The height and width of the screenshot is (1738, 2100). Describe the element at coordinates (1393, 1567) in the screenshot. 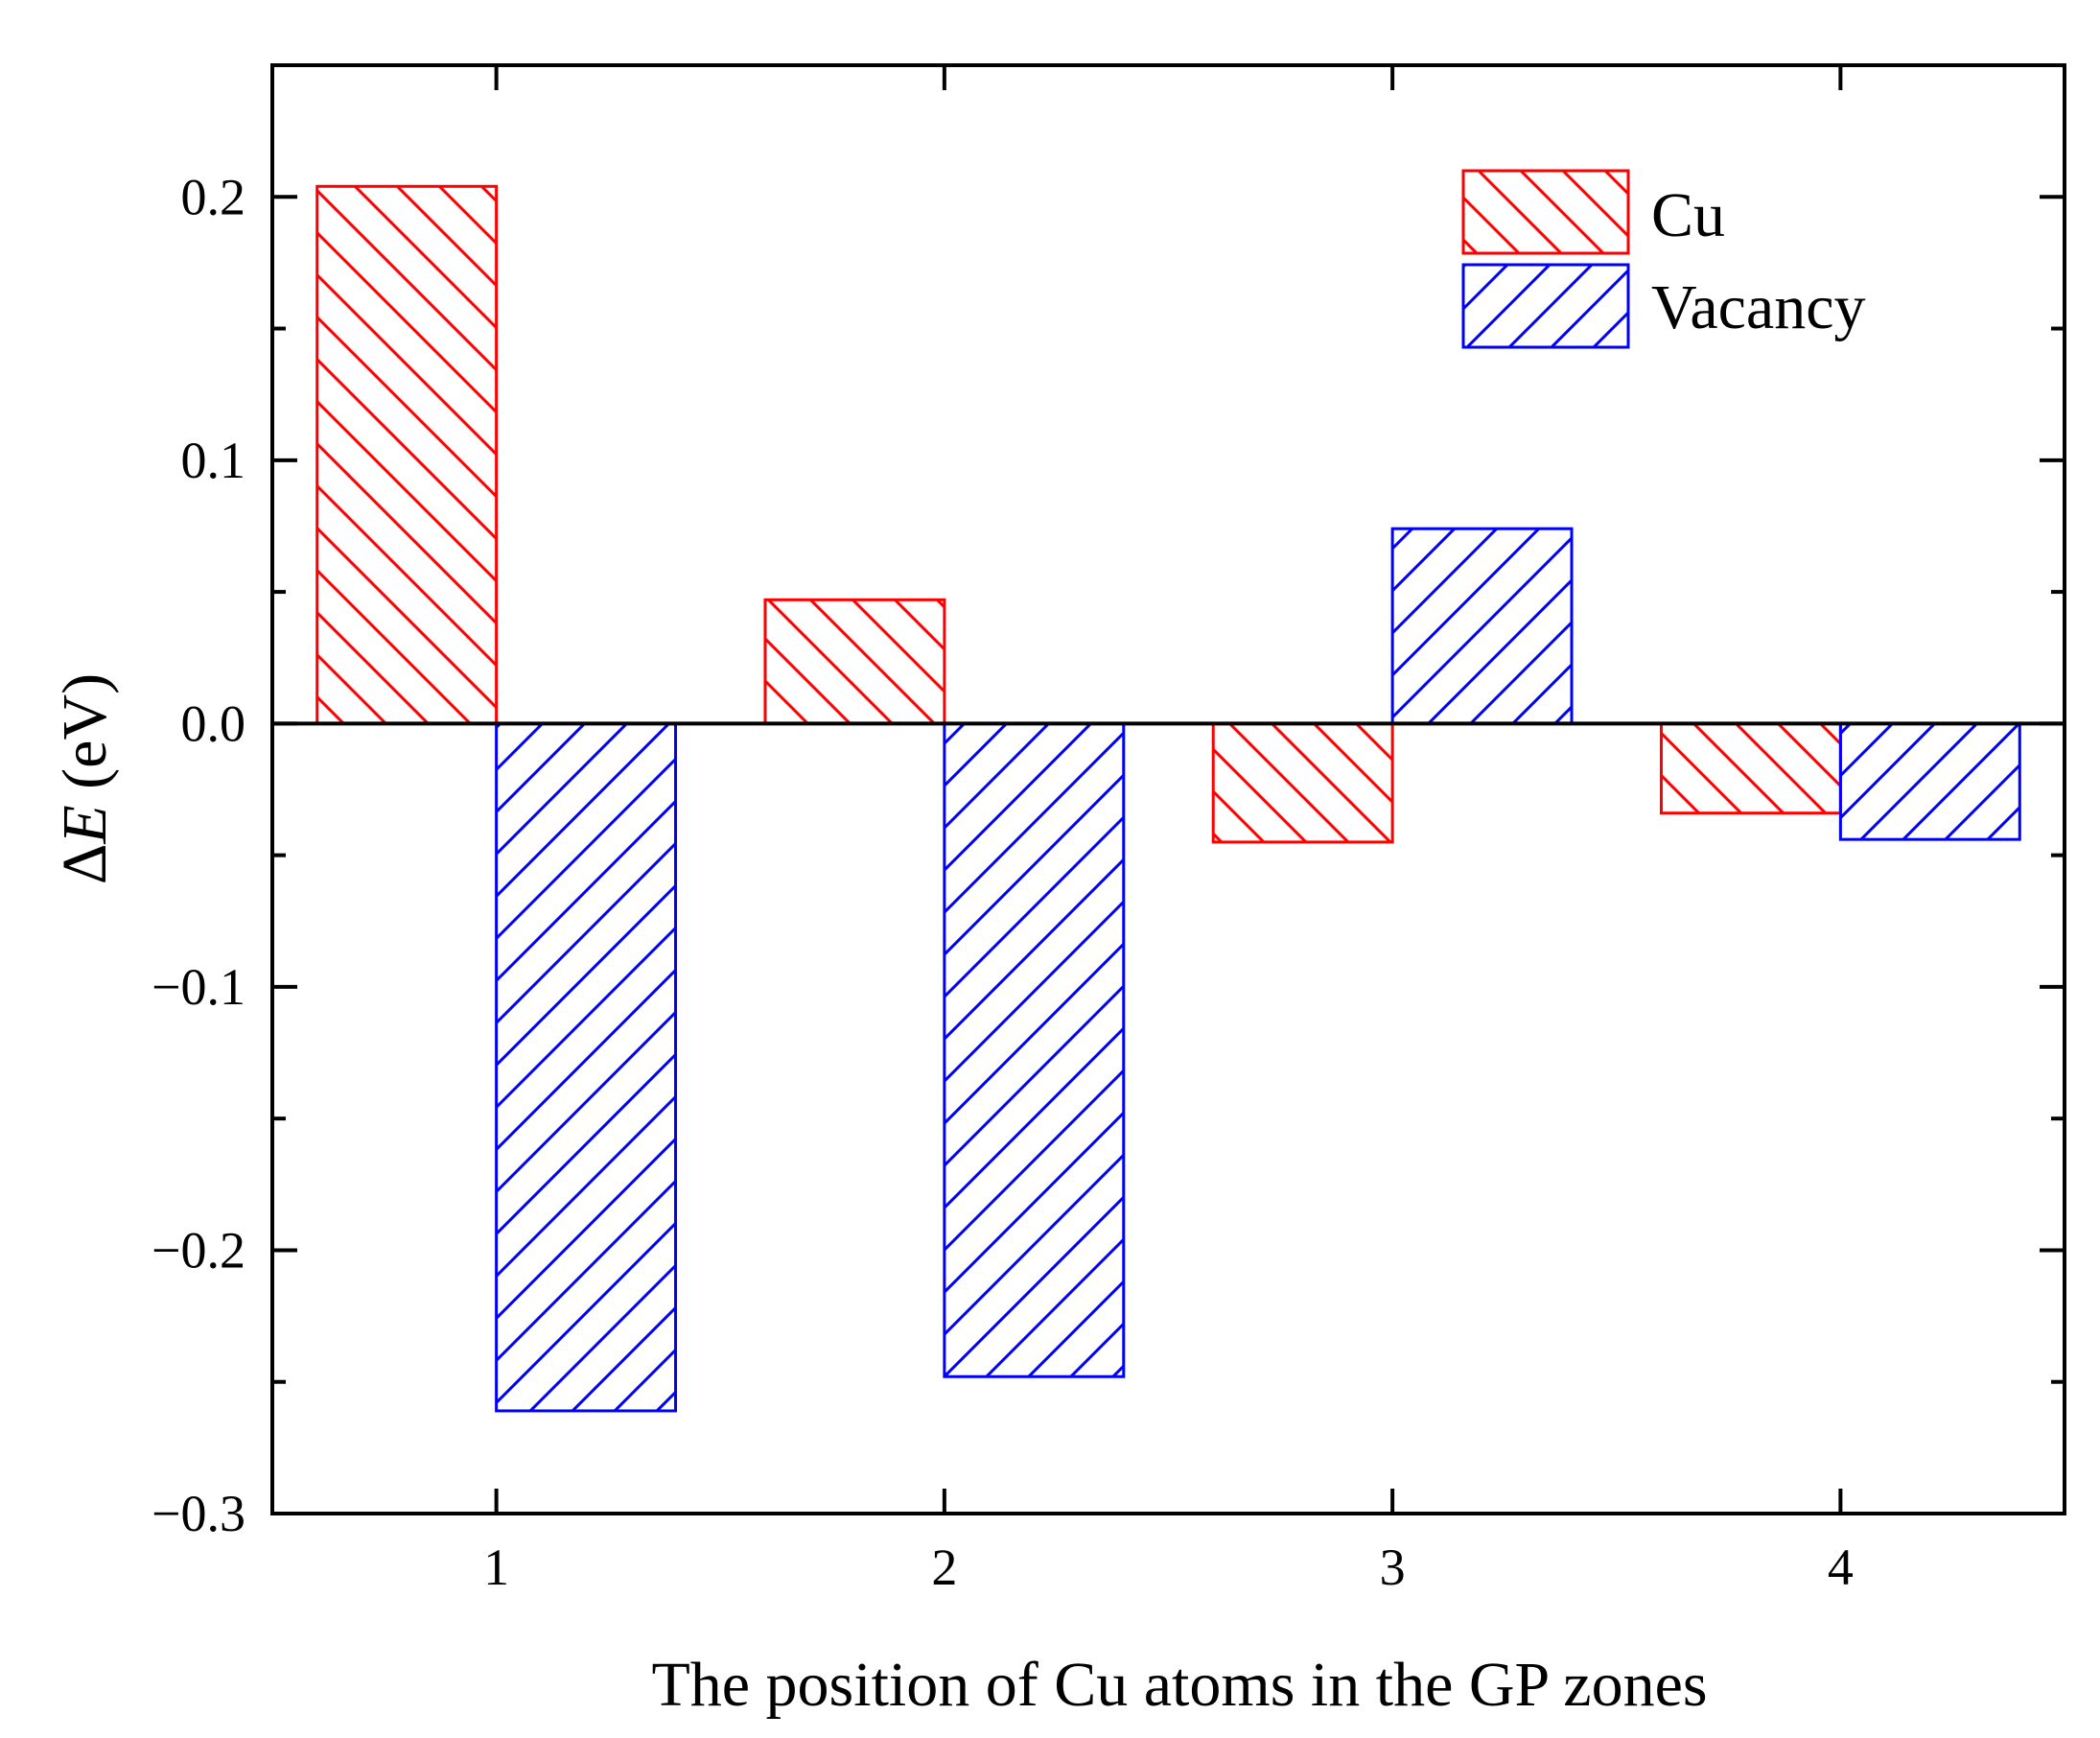

I see `x-tick-label: 3` at that location.